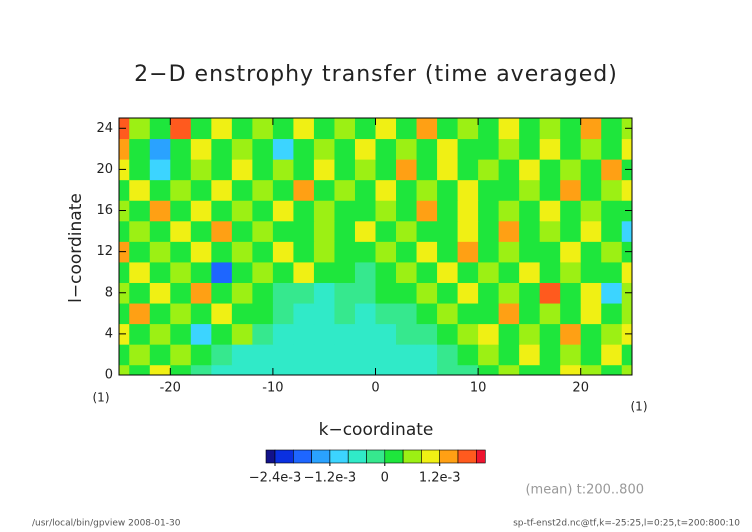 This screenshot has width=752, height=532. Describe the element at coordinates (376, 430) in the screenshot. I see `x-axis-label: k−coordinate` at that location.